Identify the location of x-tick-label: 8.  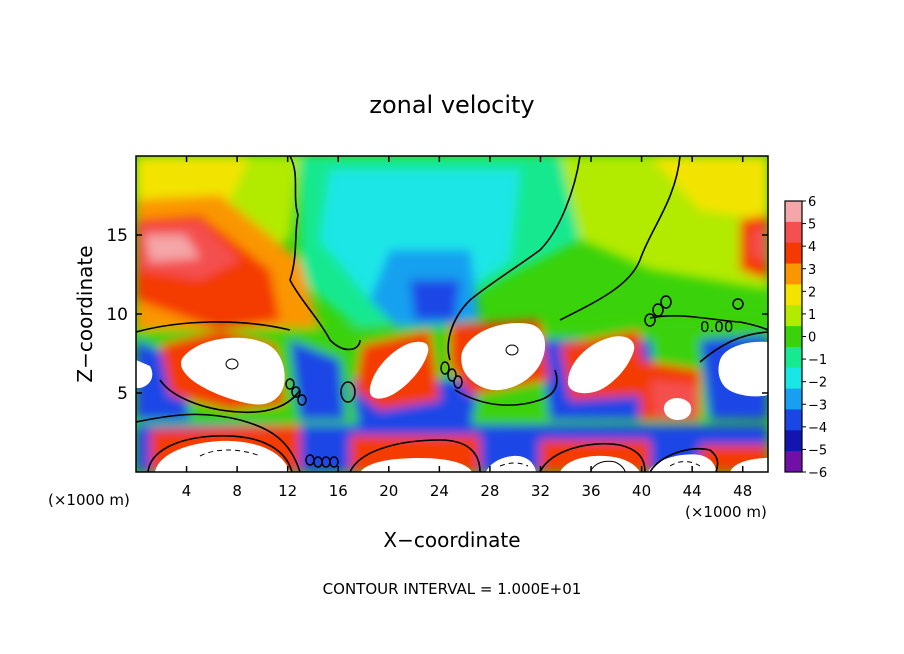
(237, 491).